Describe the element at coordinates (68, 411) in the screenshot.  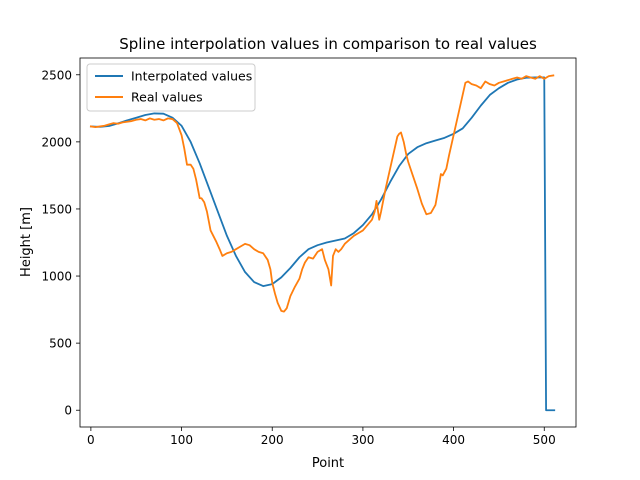
I see `y-tick-label: 0` at that location.